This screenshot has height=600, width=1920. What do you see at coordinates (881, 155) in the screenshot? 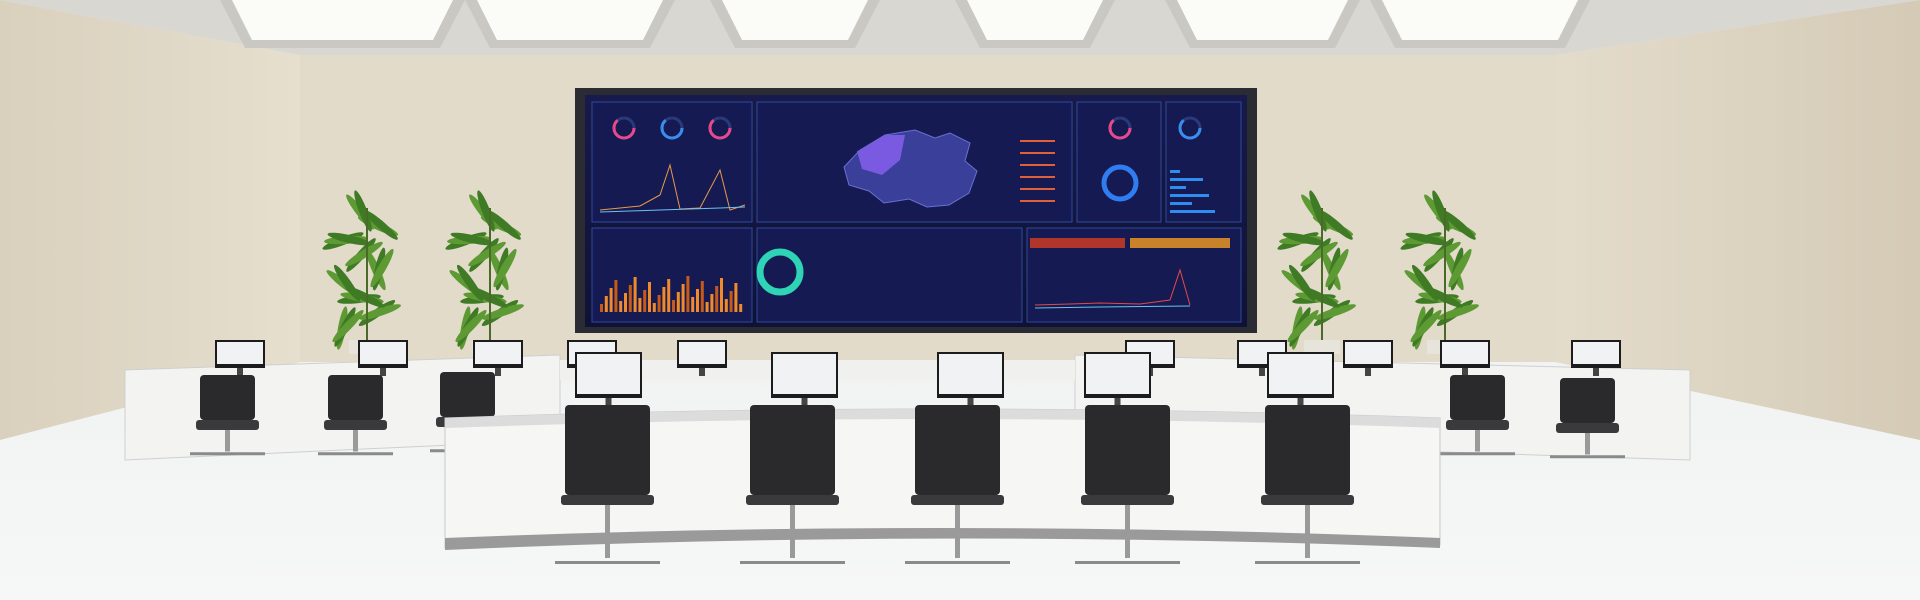
I see `map-highlight` at bounding box center [881, 155].